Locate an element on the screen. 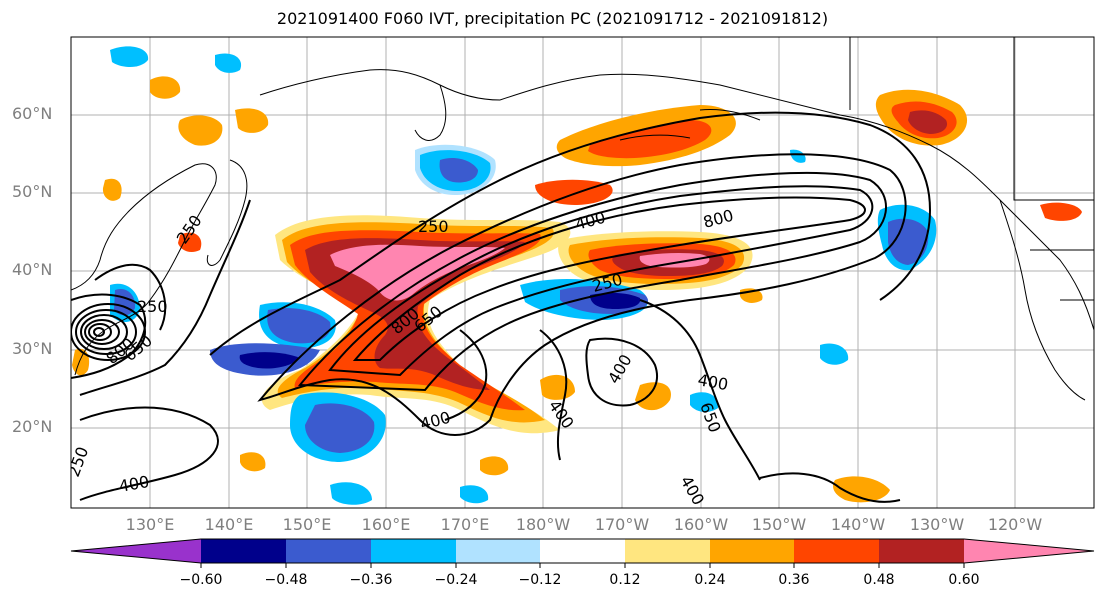  lon-label: 170°W is located at coordinates (622, 524).